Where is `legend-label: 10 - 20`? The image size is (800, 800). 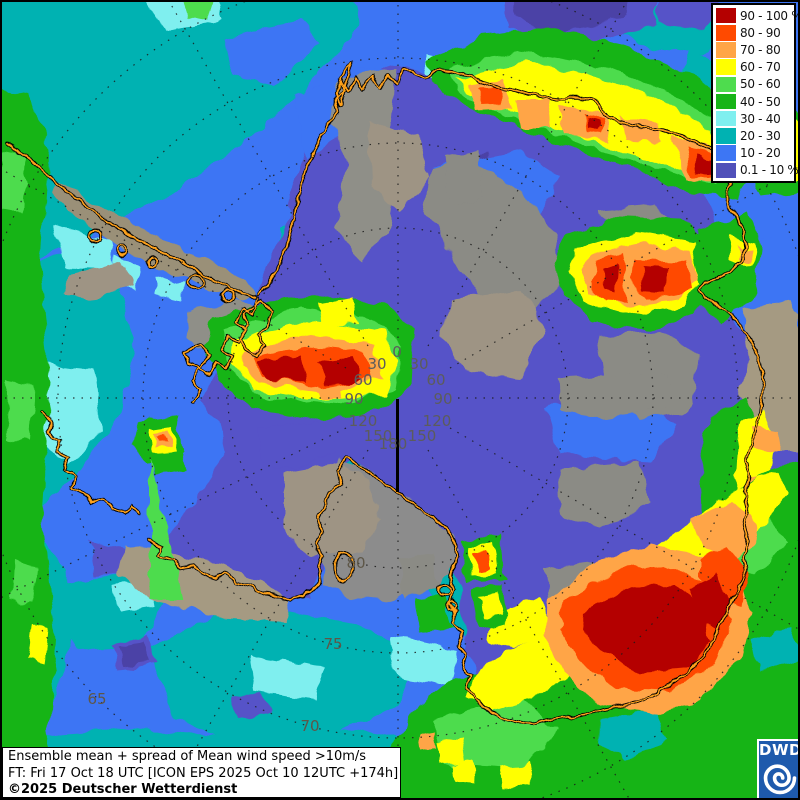
legend-label: 10 - 20 is located at coordinates (760, 153).